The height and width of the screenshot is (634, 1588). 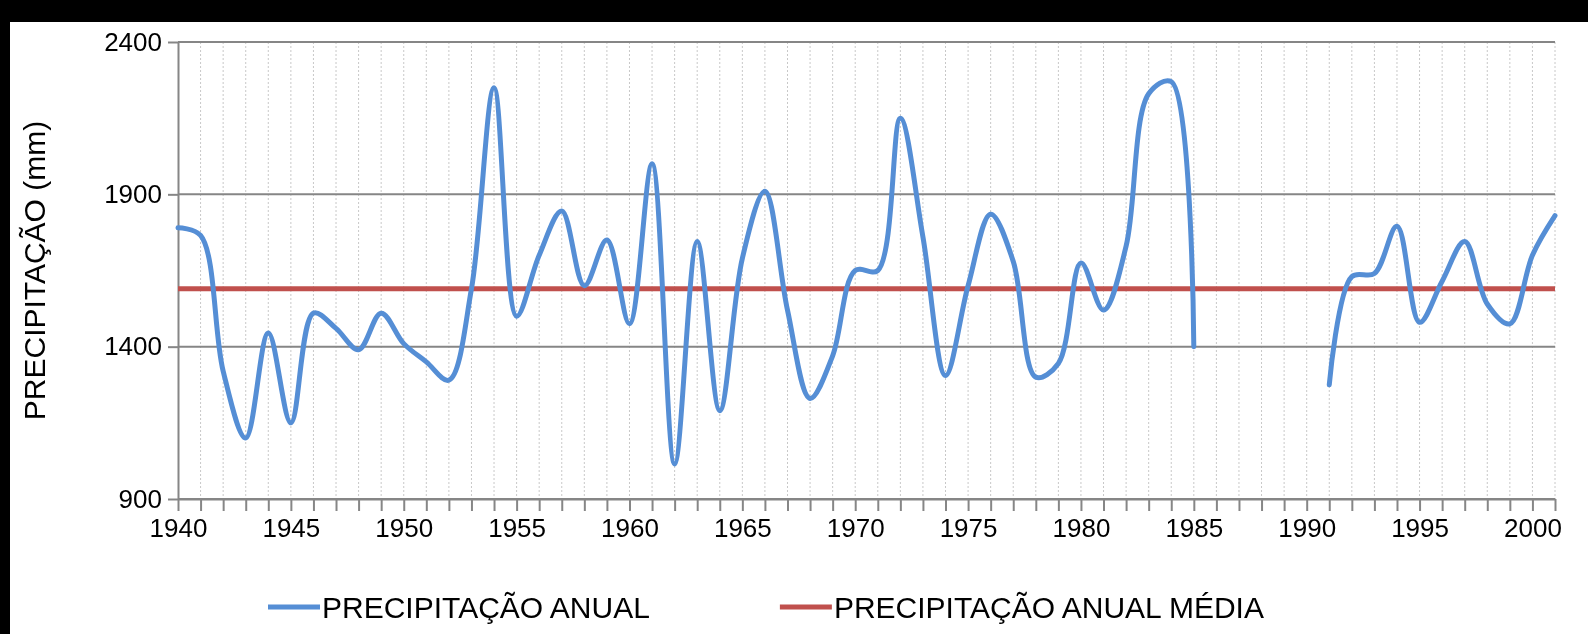 I want to click on x-tick-label: 1970, so click(x=855, y=528).